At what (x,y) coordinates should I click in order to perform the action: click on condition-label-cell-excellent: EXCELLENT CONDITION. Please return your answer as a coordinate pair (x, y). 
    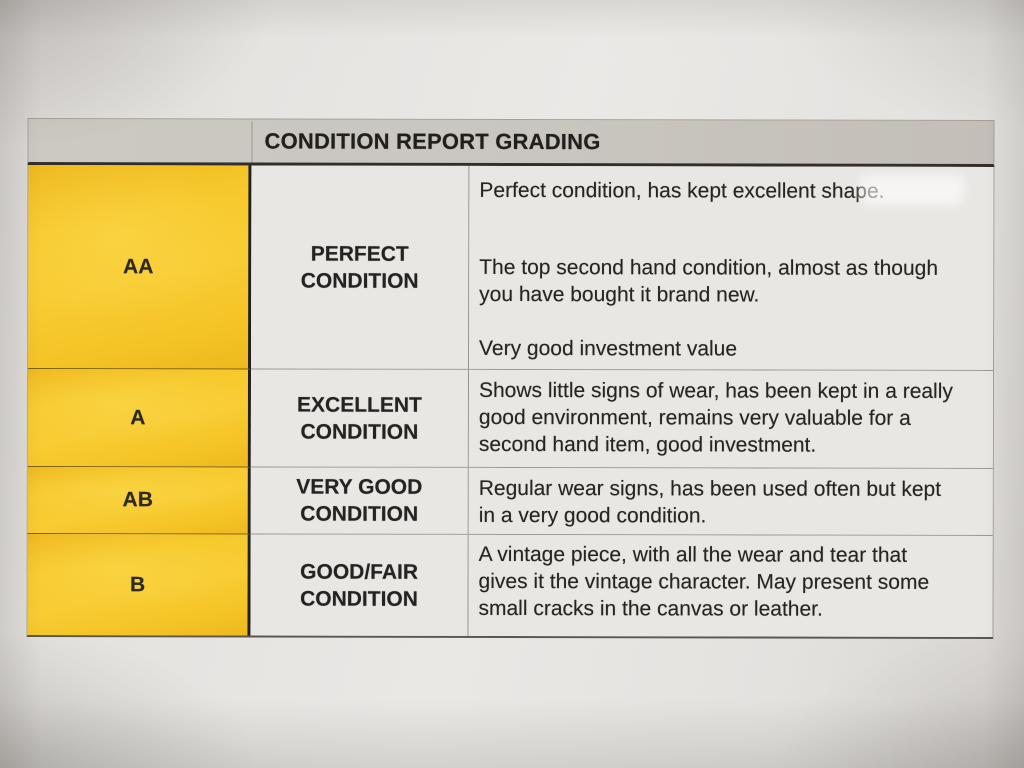
    Looking at the image, I should click on (360, 418).